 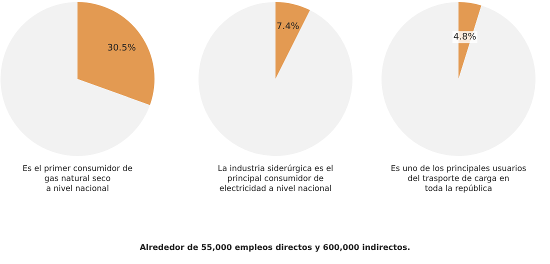 I want to click on text: Es uno de los principales usuarios del trasporte de carga en toda la república, so click(x=459, y=179).